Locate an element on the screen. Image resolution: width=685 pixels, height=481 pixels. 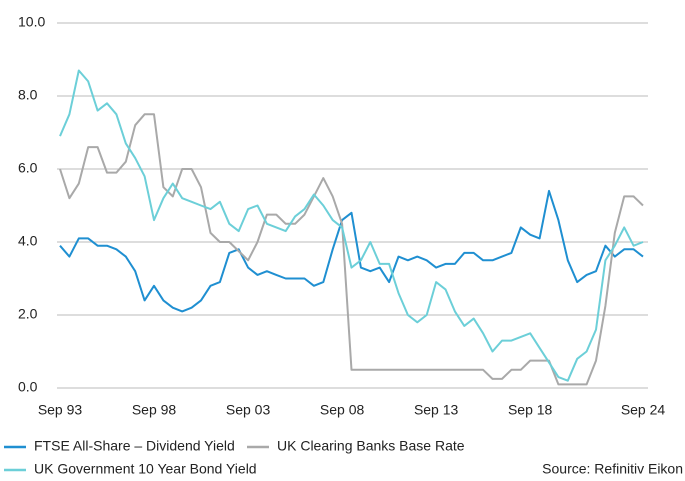
y-tick-label: 6.0 is located at coordinates (28, 168).